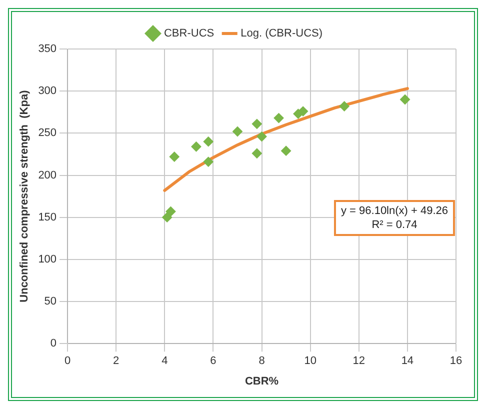 The height and width of the screenshot is (403, 480). I want to click on y-tick-label: 0, so click(53, 344).